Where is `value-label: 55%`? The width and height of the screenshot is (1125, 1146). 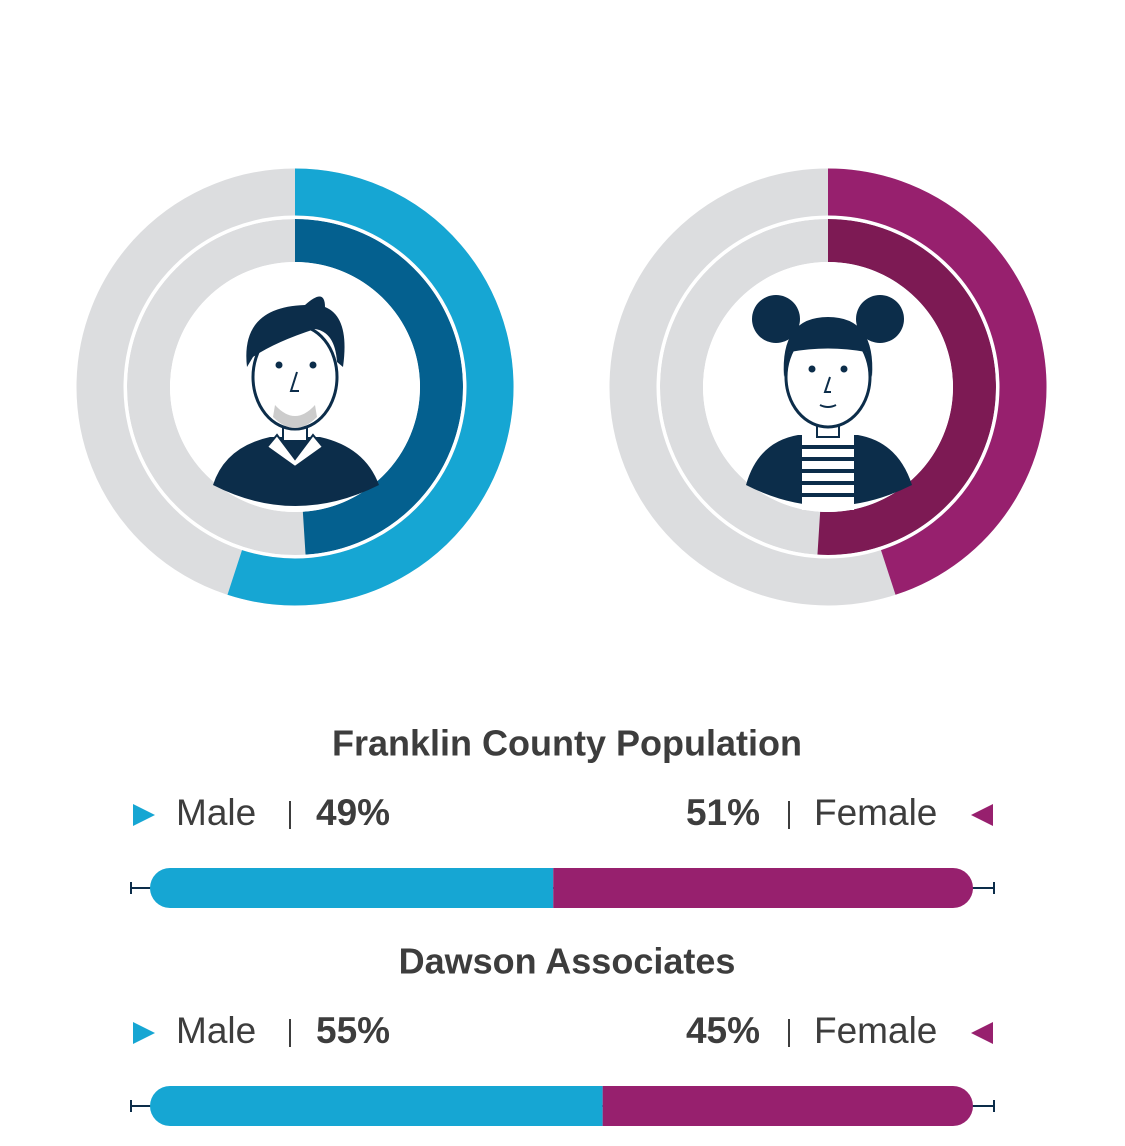
value-label: 55% is located at coordinates (353, 1030).